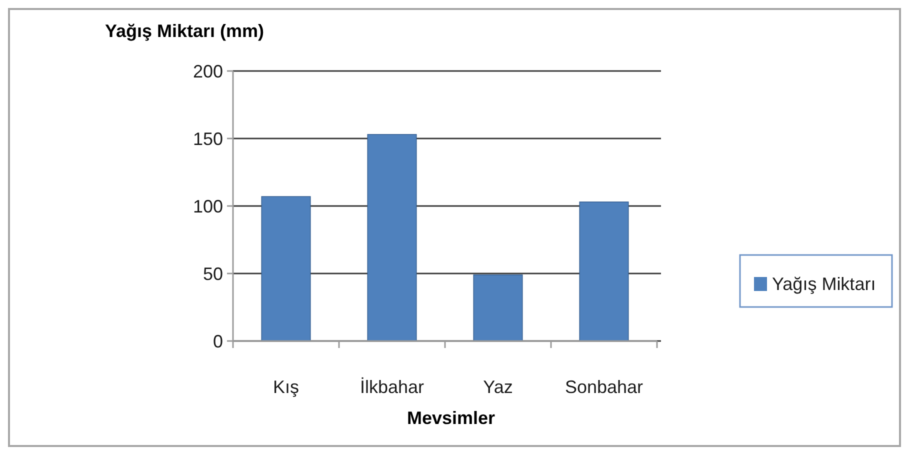 The image size is (902, 452). I want to click on y-tick-label: 100, so click(207, 206).